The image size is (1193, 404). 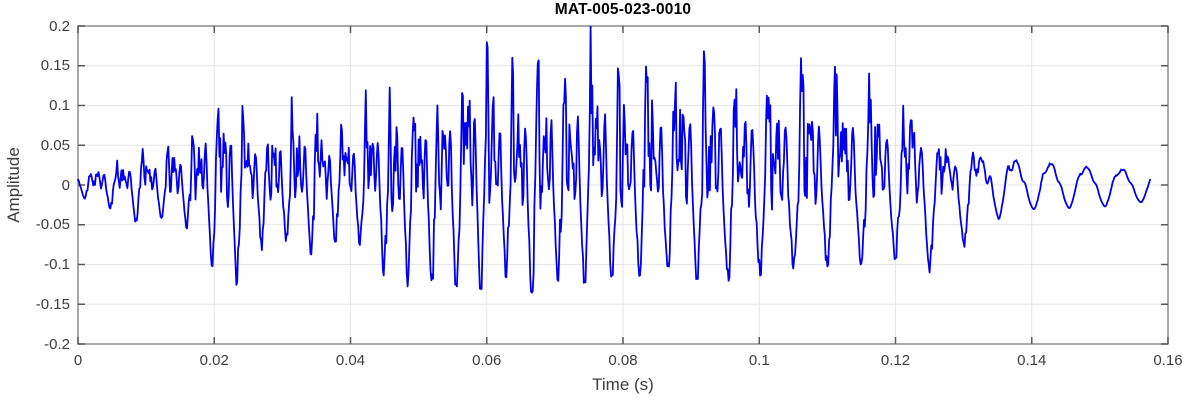 What do you see at coordinates (350, 360) in the screenshot?
I see `x-tick-label: 0.04` at bounding box center [350, 360].